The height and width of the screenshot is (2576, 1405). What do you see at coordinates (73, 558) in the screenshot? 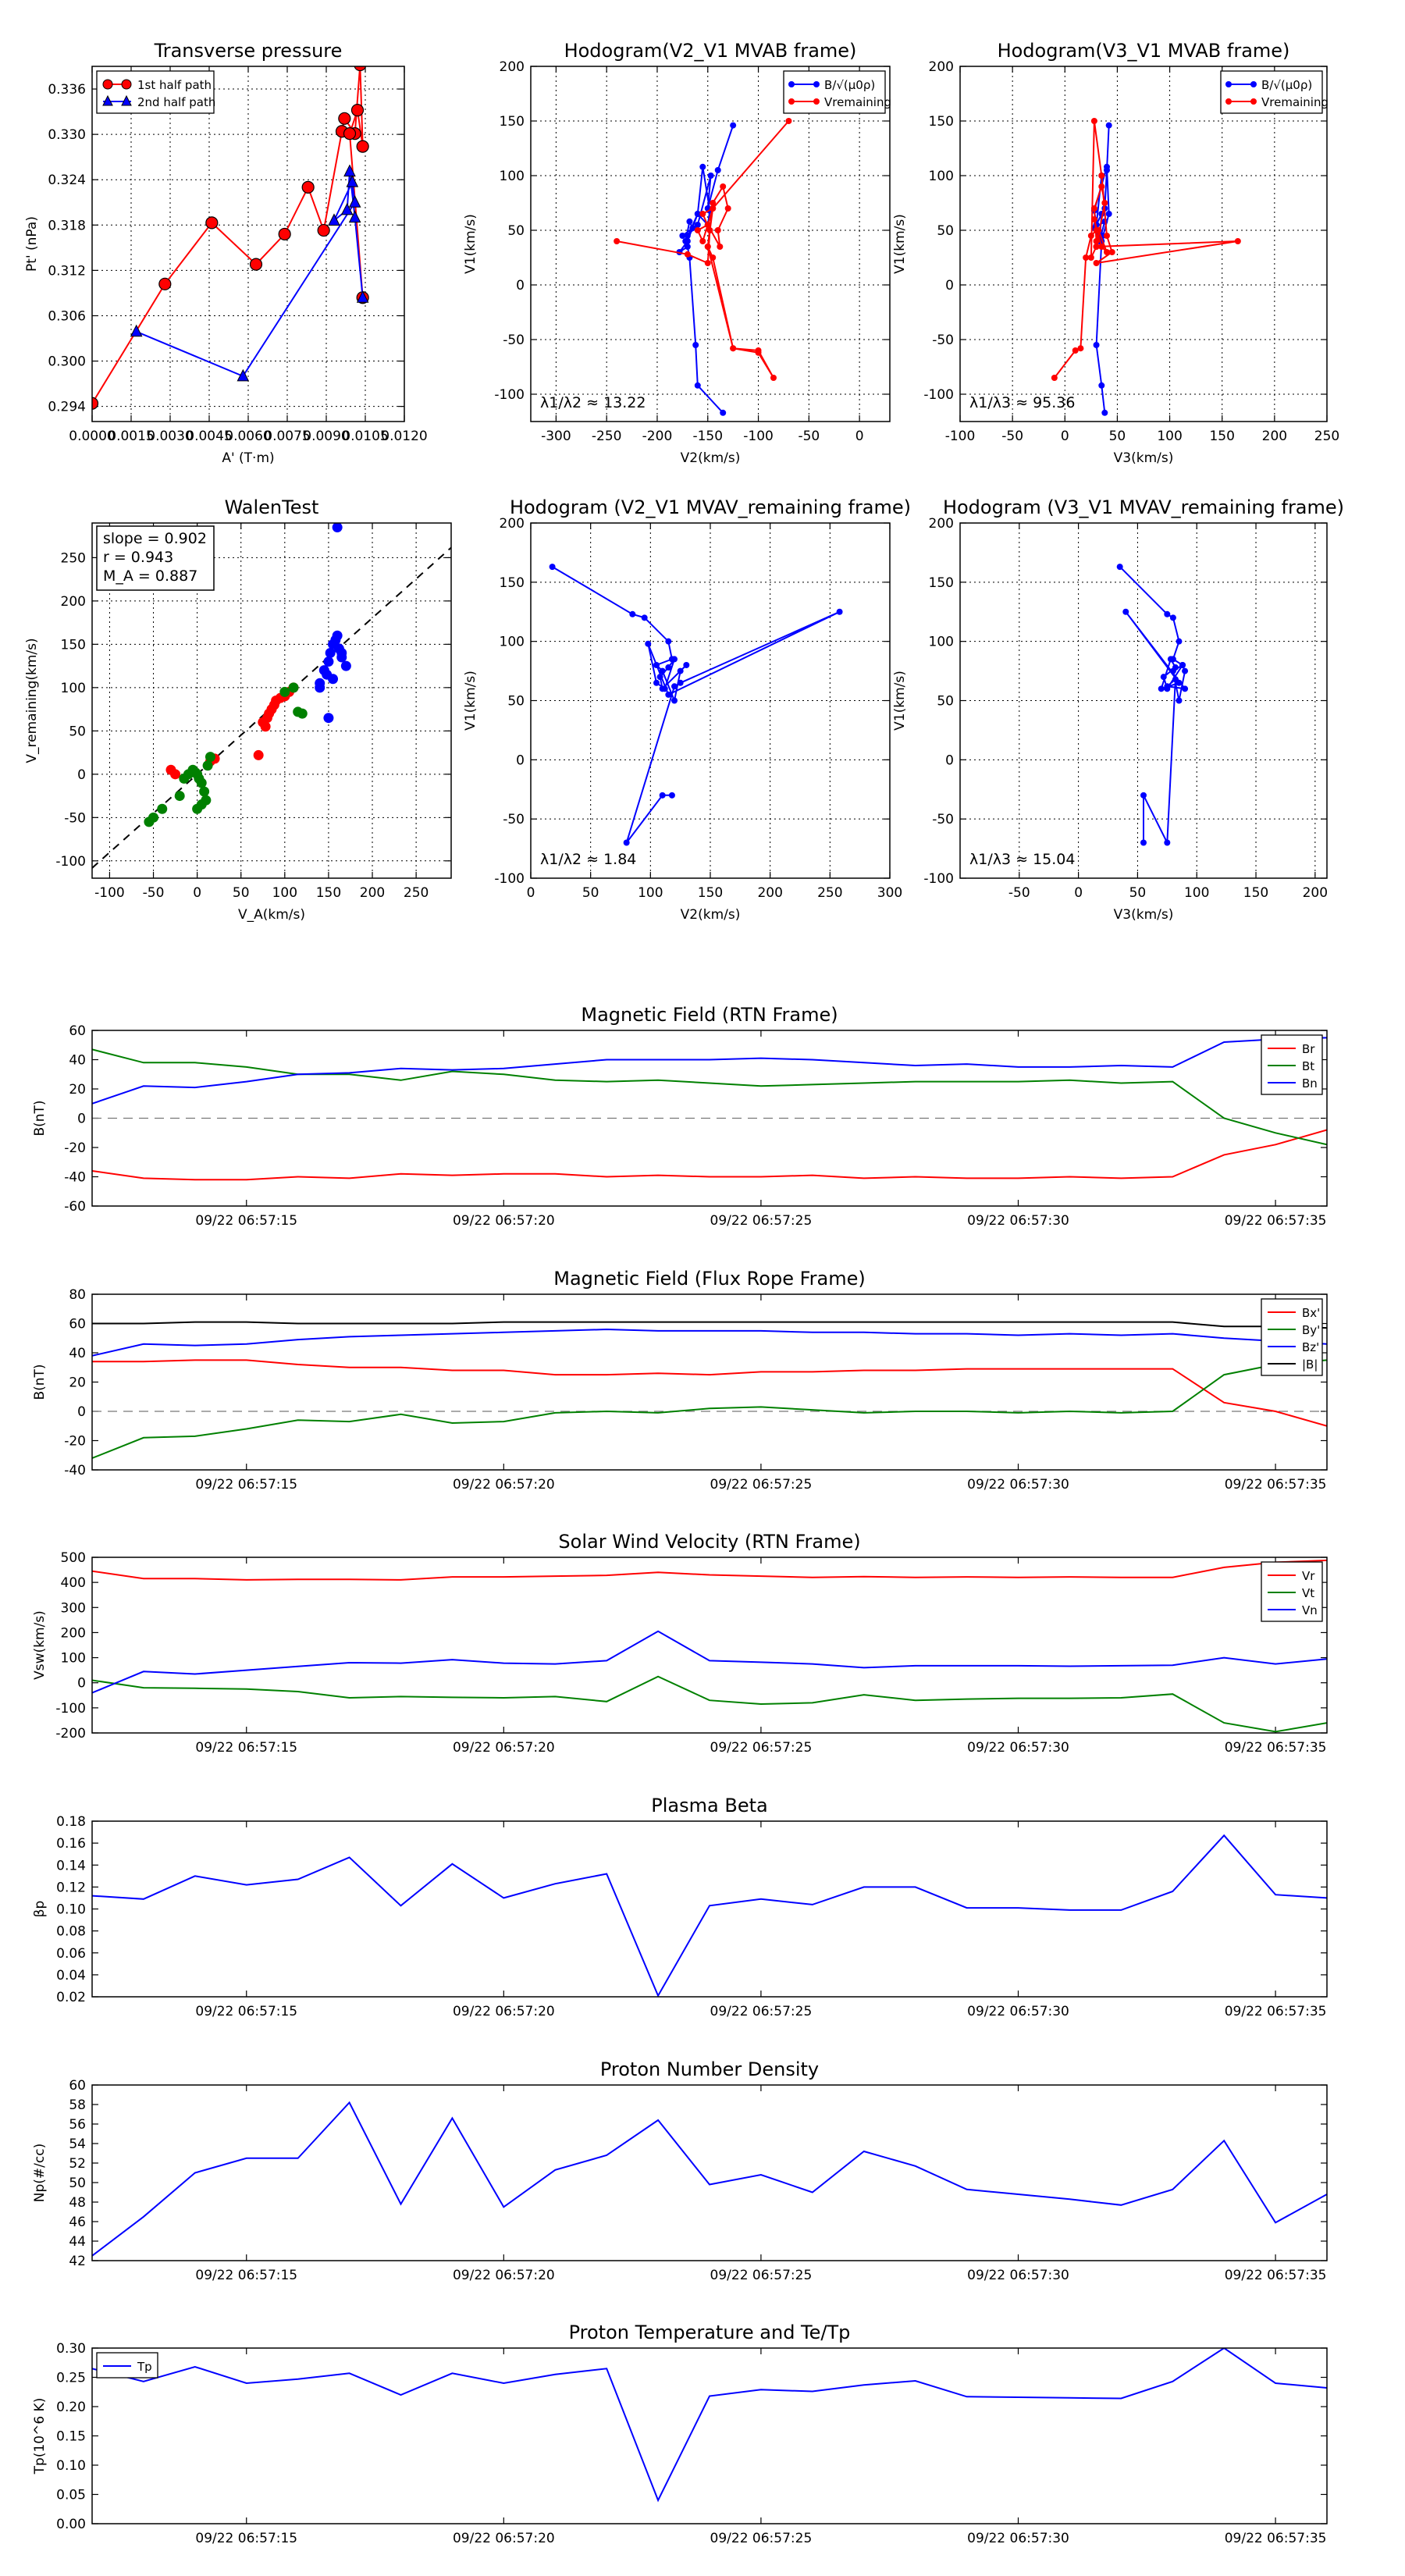
I see `y-tick-label: 250` at bounding box center [73, 558].